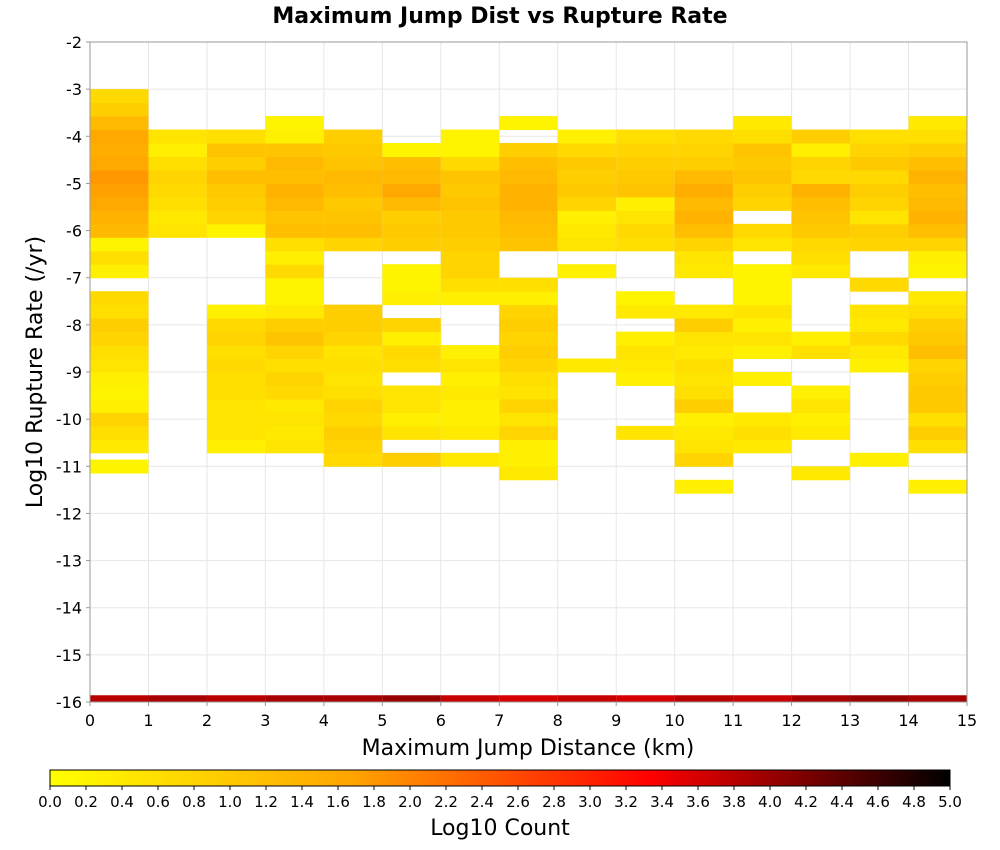 The height and width of the screenshot is (850, 1000). I want to click on colorbar-tick-label: 2.8, so click(554, 802).